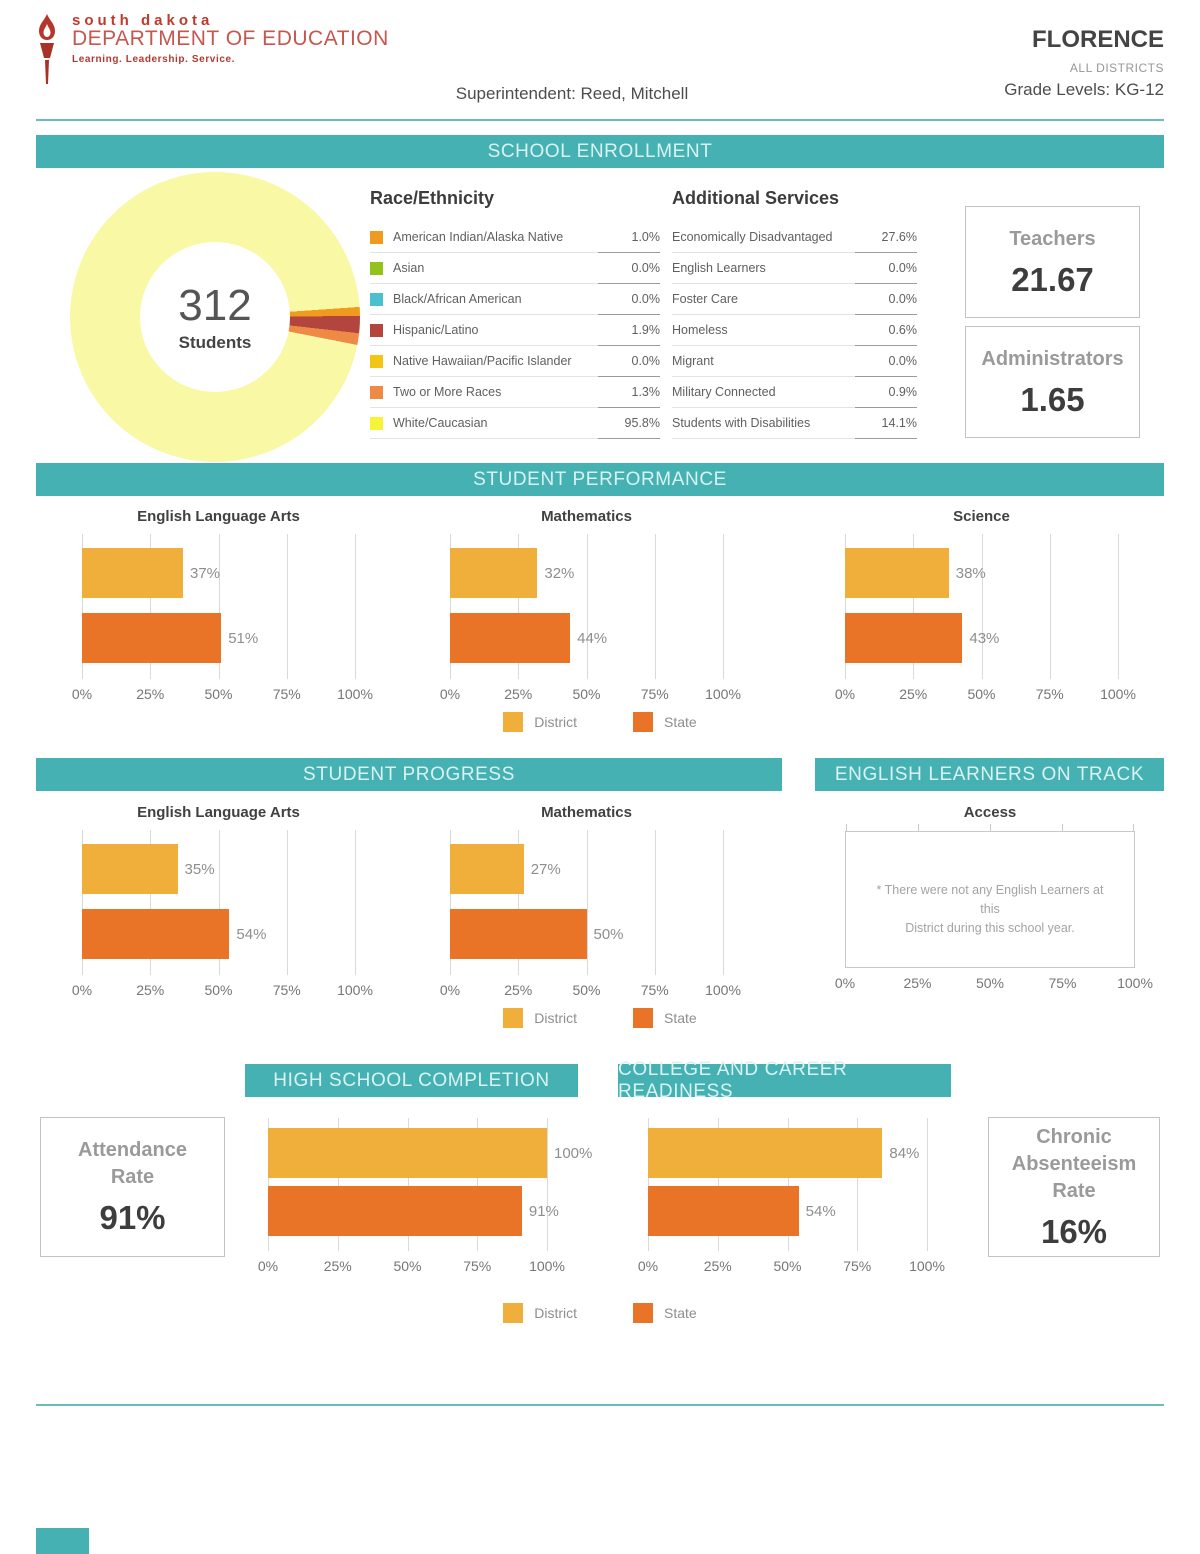  I want to click on administrators-value: 1.65, so click(1052, 399).